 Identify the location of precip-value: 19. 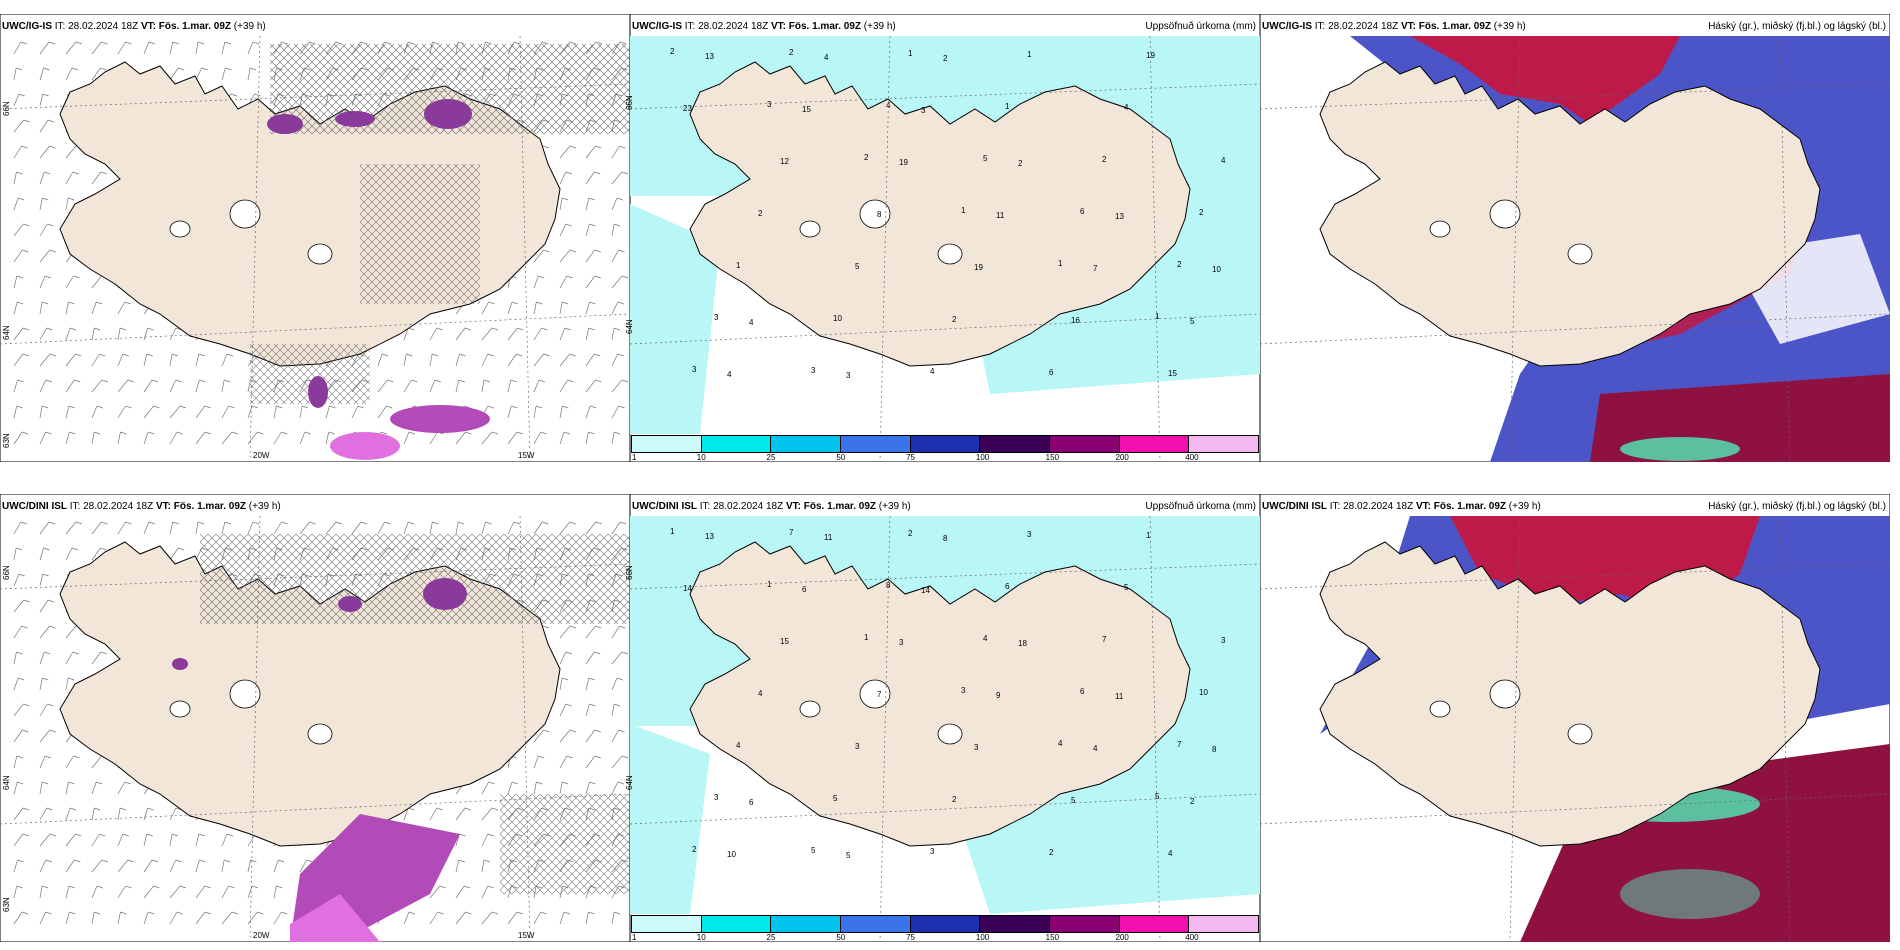
(978, 267).